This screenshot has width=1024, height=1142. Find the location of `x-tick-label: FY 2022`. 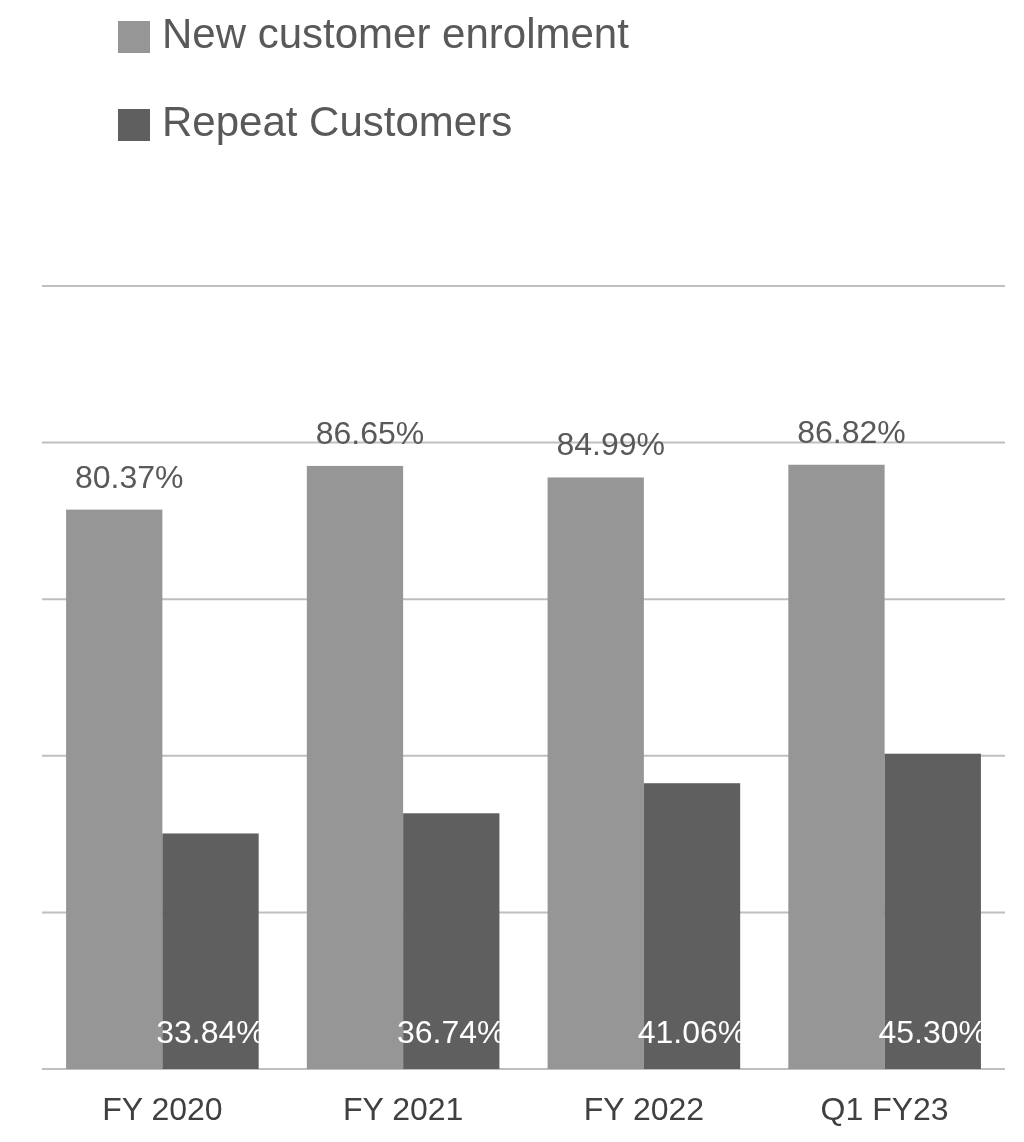

x-tick-label: FY 2022 is located at coordinates (644, 1109).